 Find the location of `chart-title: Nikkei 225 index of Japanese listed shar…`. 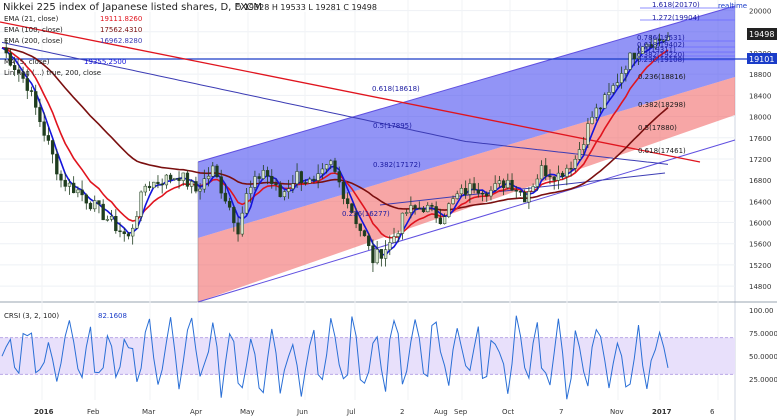

chart-title: Nikkei 225 index of Japanese listed shar… is located at coordinates (132, 7).